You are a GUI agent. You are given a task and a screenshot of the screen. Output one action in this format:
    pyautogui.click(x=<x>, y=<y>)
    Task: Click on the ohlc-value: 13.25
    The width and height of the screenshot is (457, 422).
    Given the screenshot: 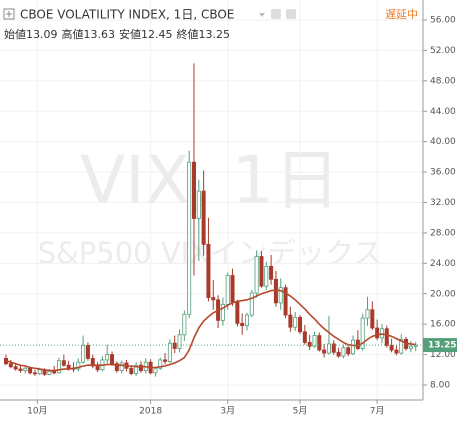 What is the action you would take?
    pyautogui.click(x=215, y=34)
    